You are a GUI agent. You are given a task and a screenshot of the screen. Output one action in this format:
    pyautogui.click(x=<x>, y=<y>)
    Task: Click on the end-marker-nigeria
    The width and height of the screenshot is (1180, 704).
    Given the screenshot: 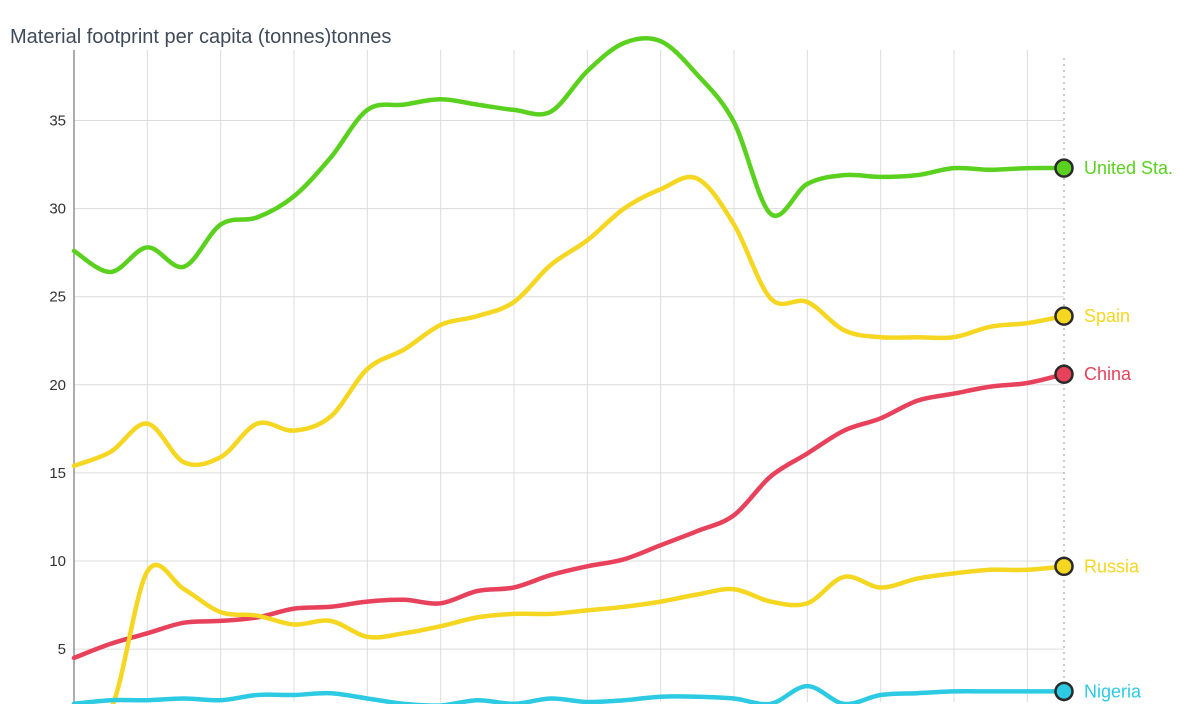 What is the action you would take?
    pyautogui.click(x=1064, y=691)
    